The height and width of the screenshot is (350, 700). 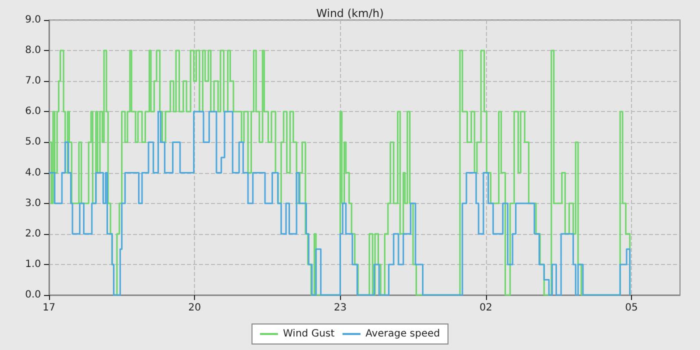 I want to click on y-tick-label: 4.0, so click(x=33, y=172).